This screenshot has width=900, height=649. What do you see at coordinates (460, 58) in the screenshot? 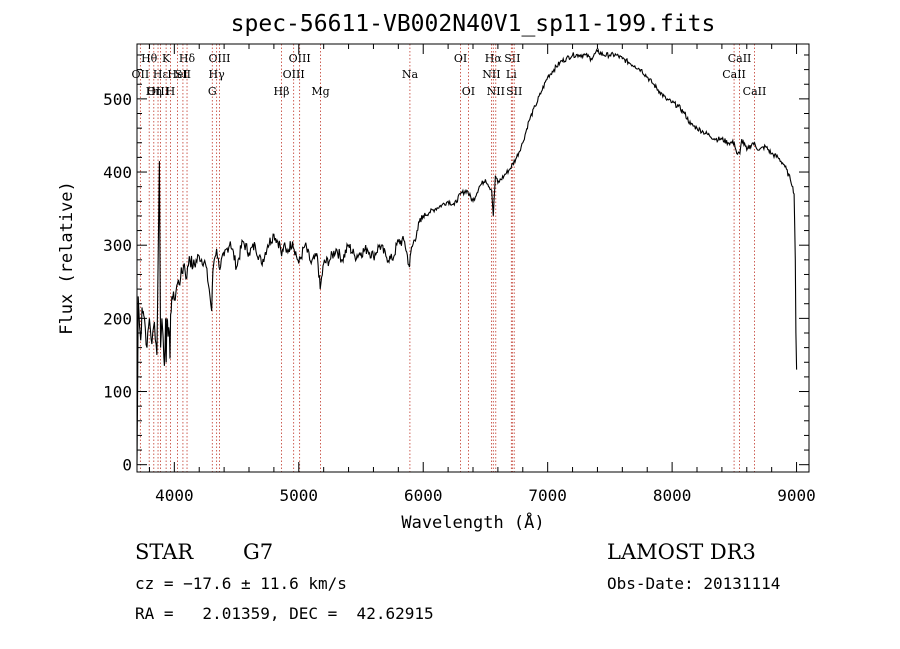
I see `line-marker-label-18: OI` at bounding box center [460, 58].